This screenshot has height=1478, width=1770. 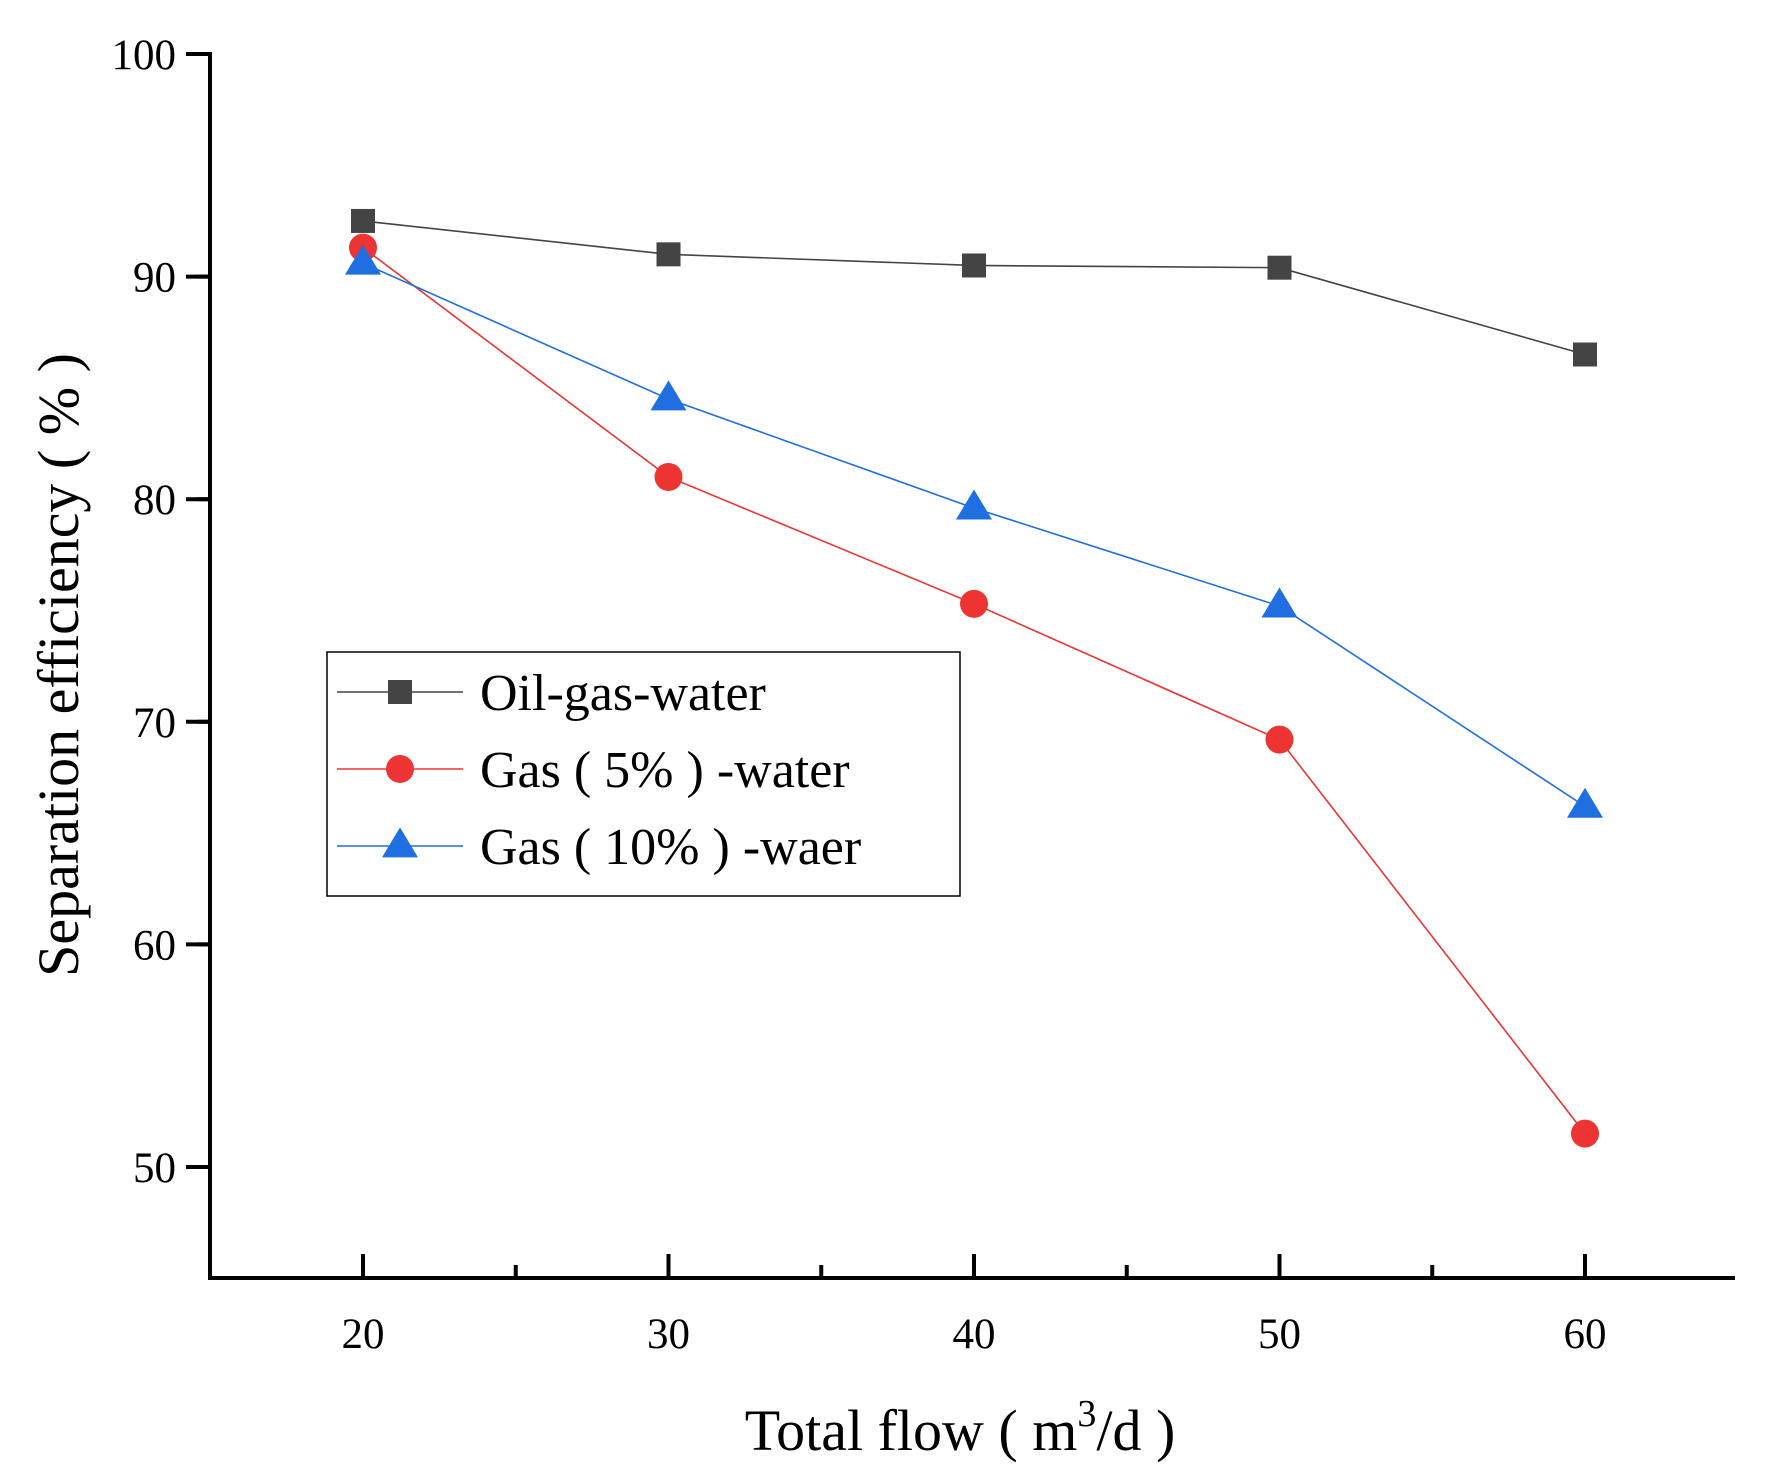 What do you see at coordinates (668, 1334) in the screenshot?
I see `x-tick-label: 30` at bounding box center [668, 1334].